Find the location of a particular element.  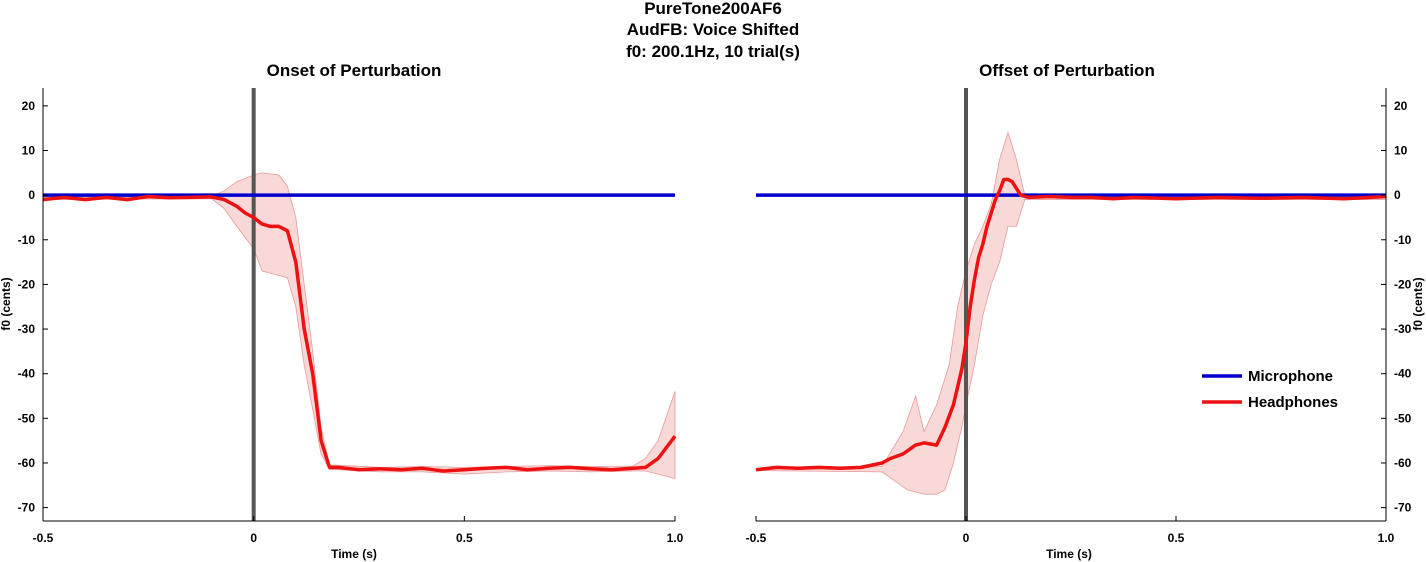

offset-y-tick-label: 10 is located at coordinates (1401, 150).